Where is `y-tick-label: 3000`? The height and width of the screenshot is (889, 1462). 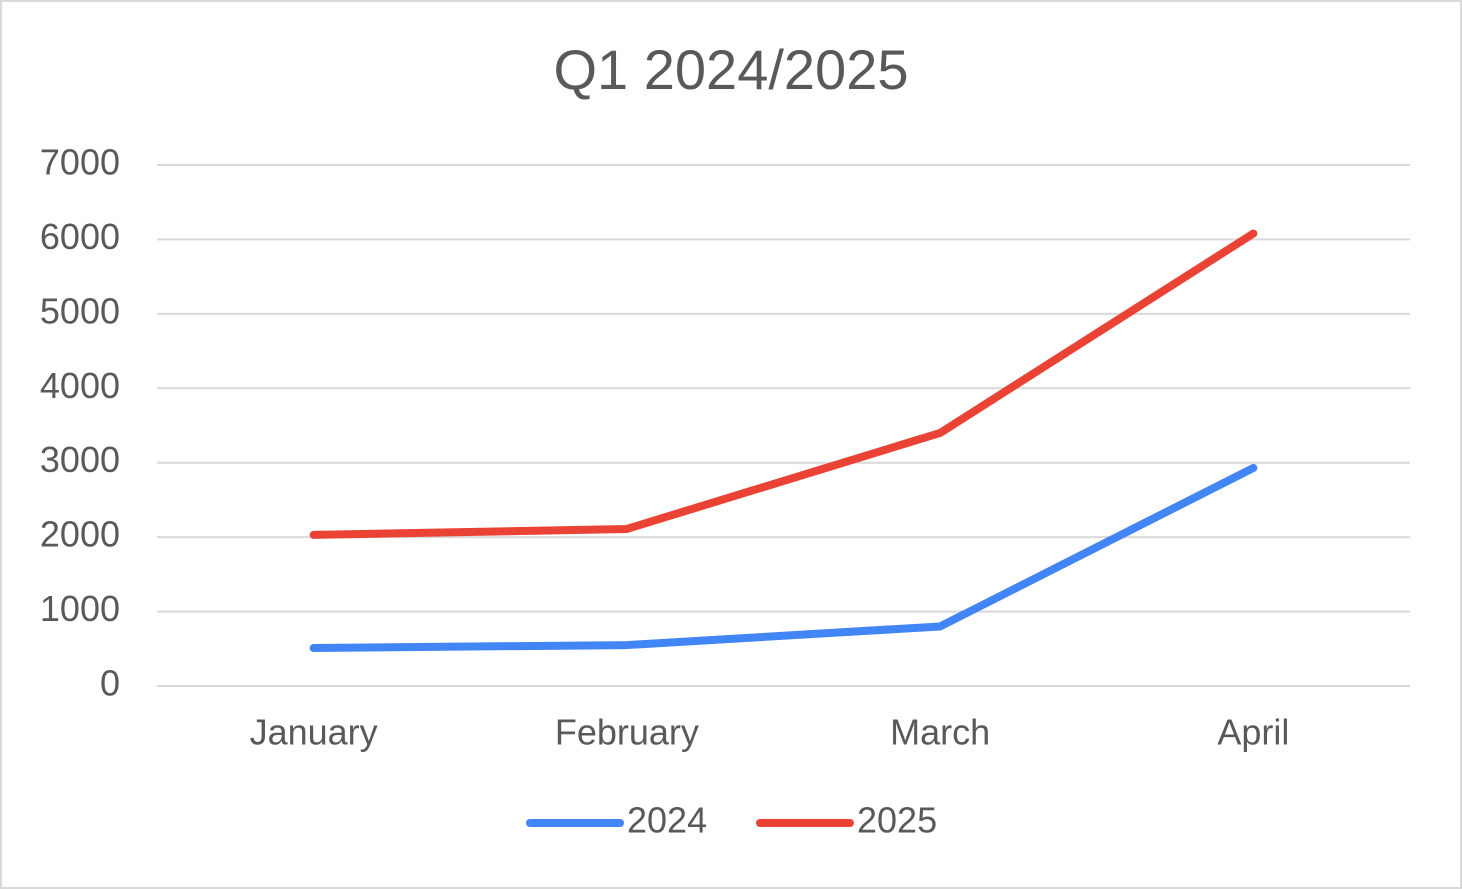 y-tick-label: 3000 is located at coordinates (80, 459).